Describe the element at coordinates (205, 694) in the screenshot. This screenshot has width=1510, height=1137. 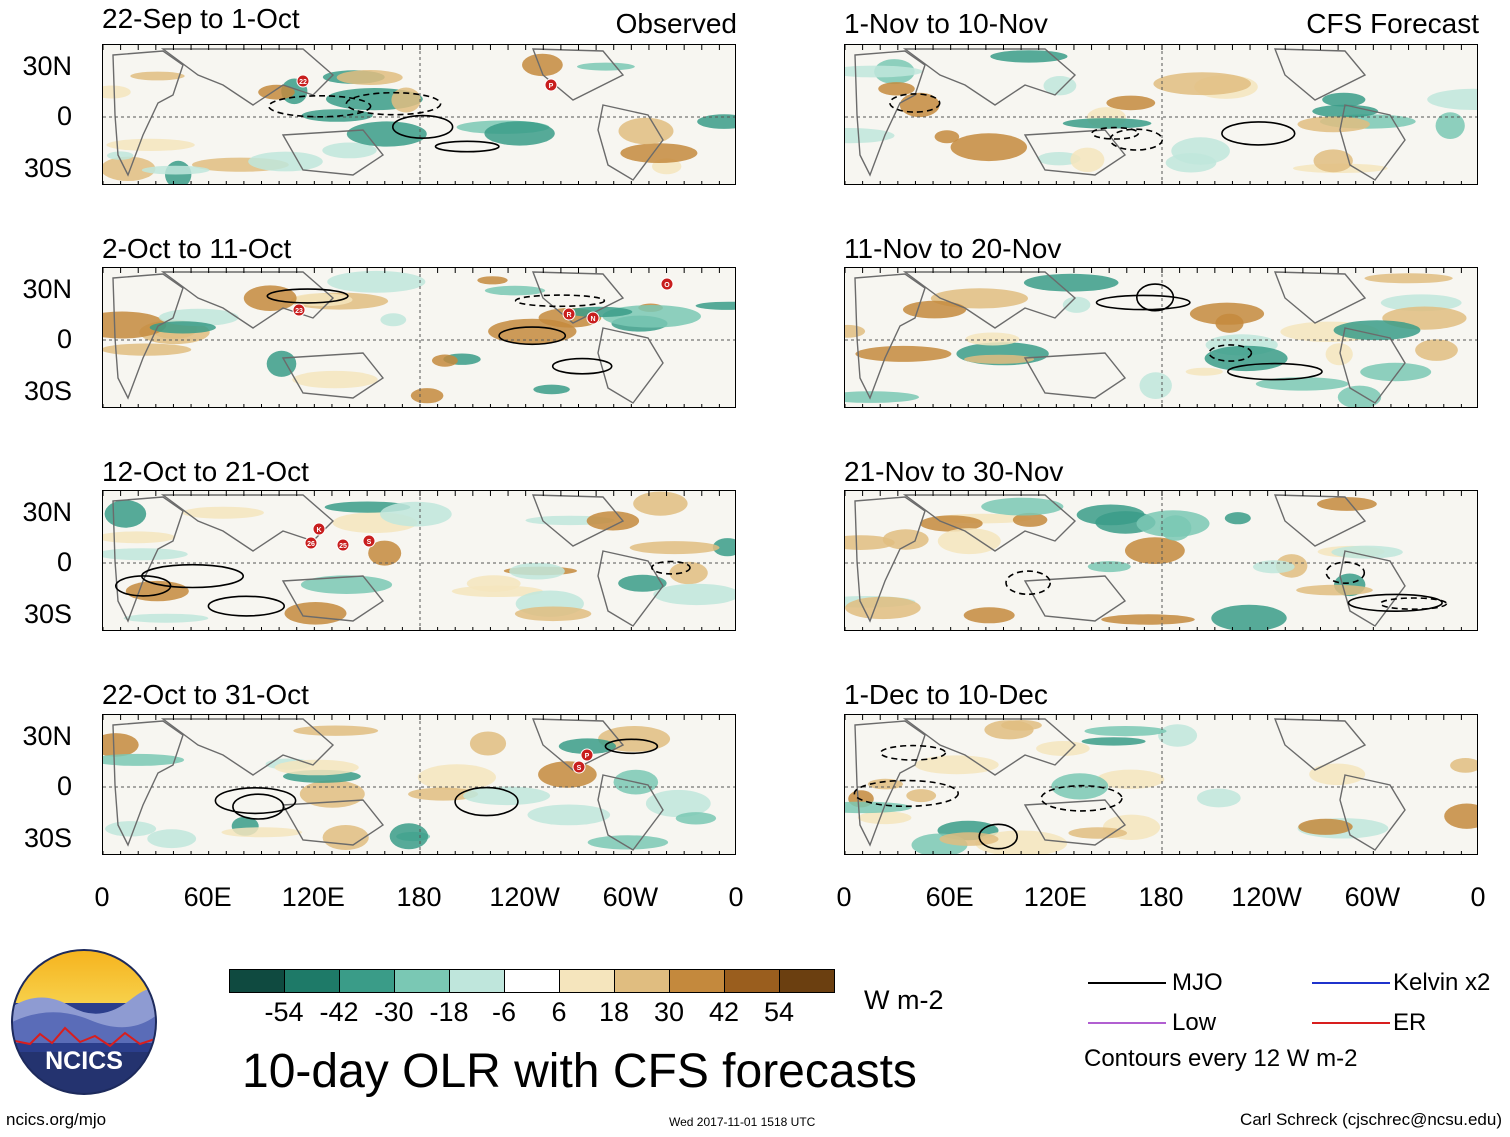
I see `panel-title: 22-Oct to 31-Oct` at that location.